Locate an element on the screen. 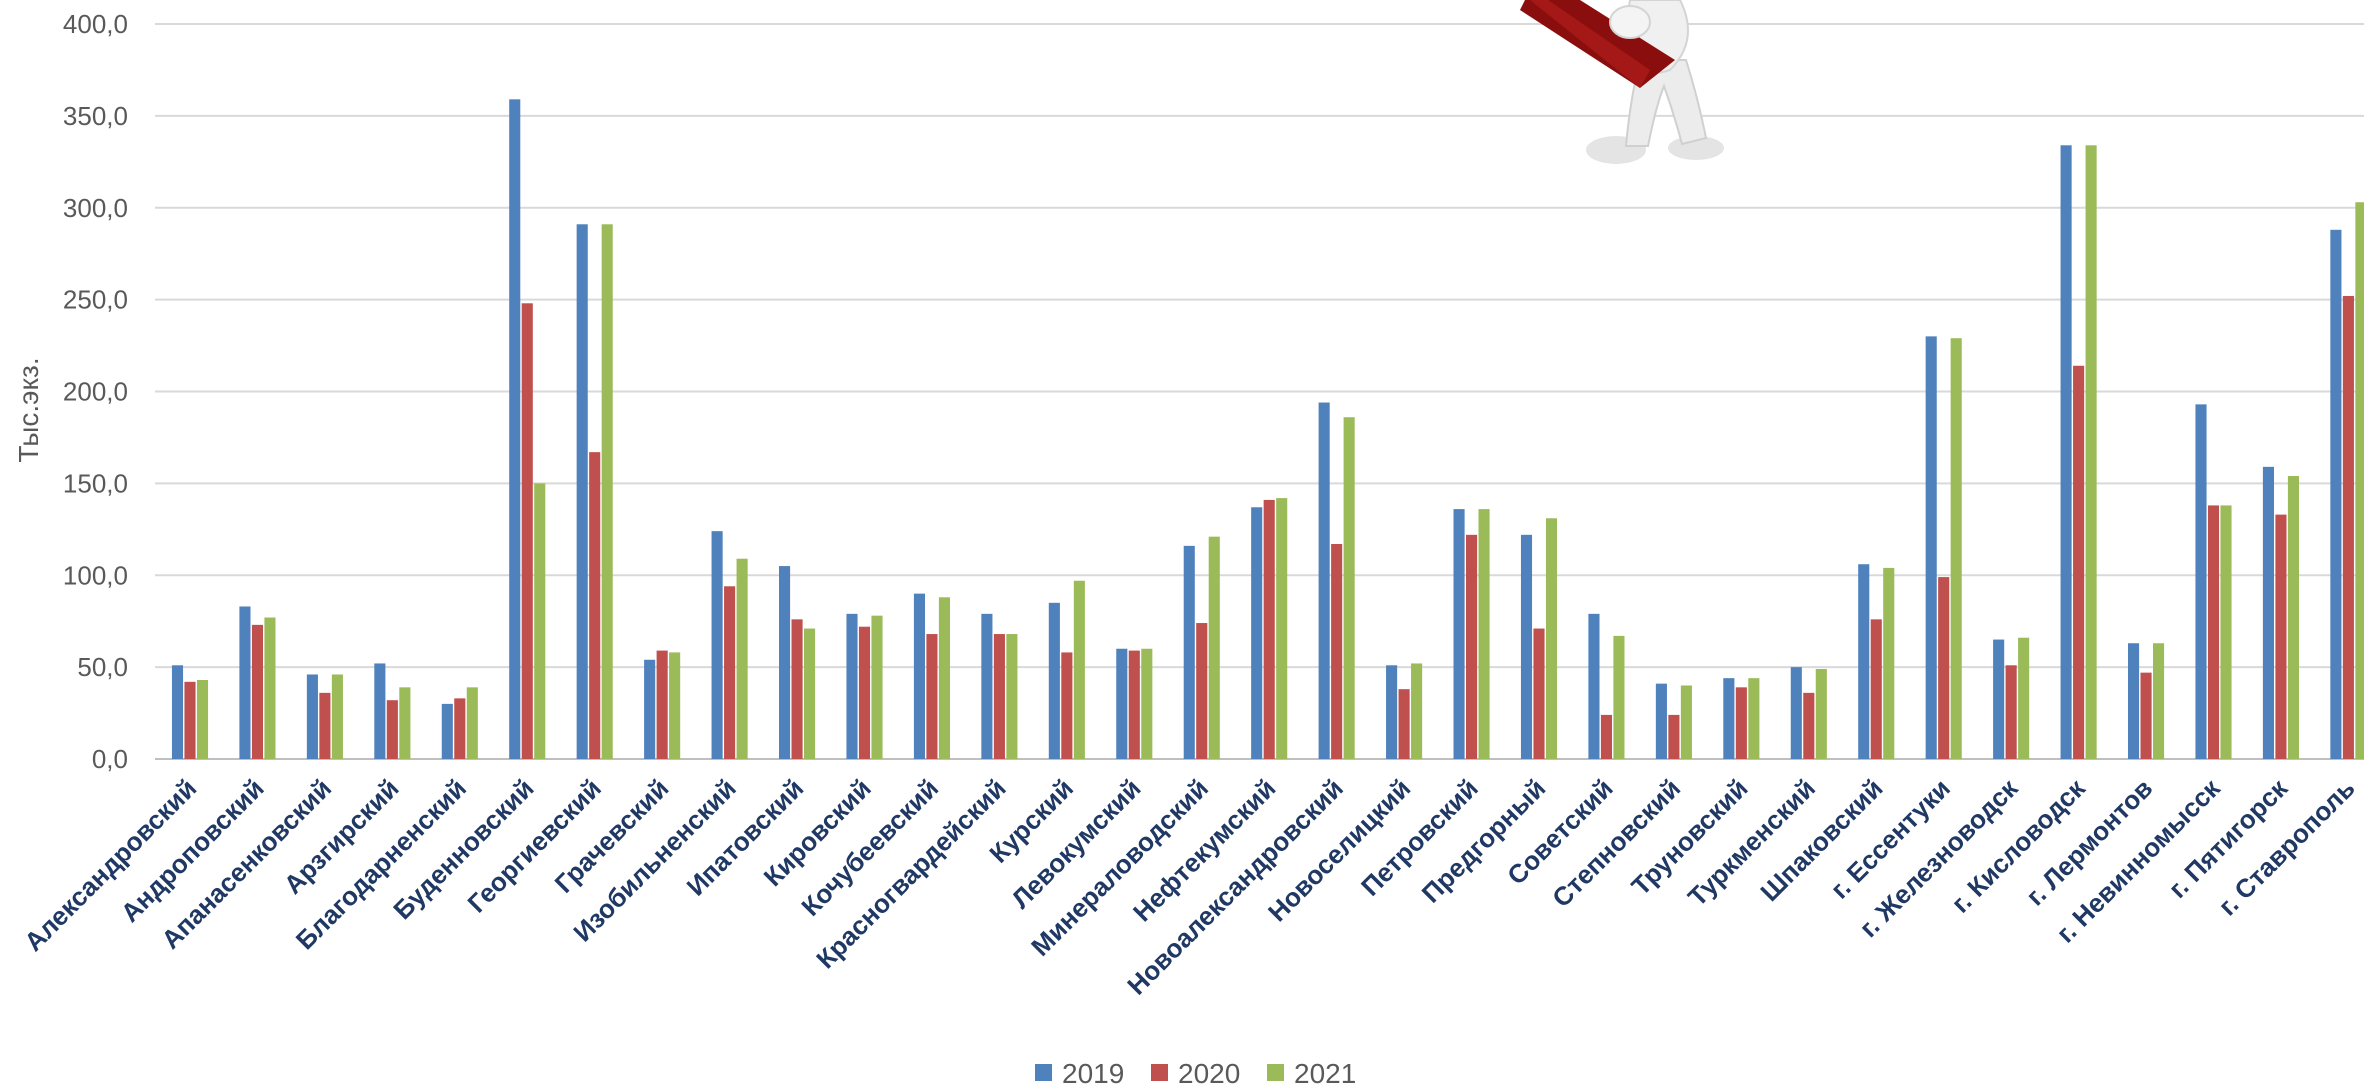 The image size is (2364, 1085). y-tick-label: 350,0 is located at coordinates (95, 116).